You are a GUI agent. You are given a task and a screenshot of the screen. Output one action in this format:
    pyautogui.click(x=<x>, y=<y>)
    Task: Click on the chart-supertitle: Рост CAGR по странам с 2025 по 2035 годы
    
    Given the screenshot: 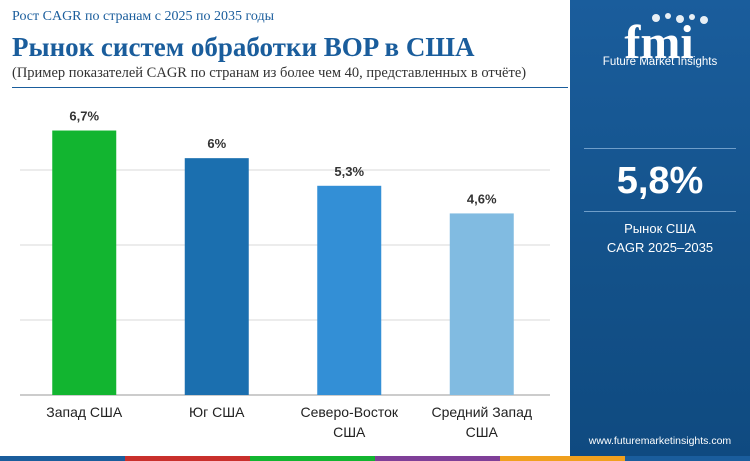 What is the action you would take?
    pyautogui.click(x=143, y=16)
    